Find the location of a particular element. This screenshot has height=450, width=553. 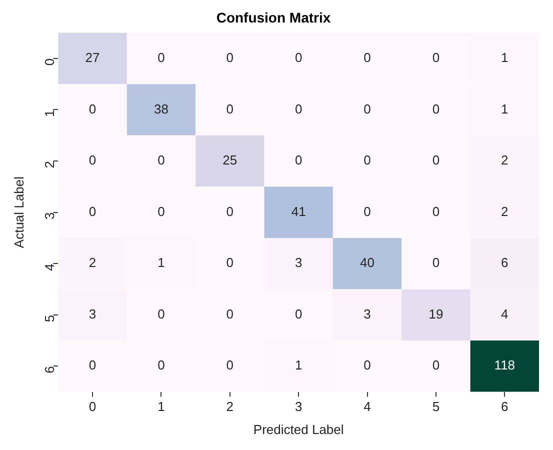

y-tick-label: 2 is located at coordinates (49, 164).